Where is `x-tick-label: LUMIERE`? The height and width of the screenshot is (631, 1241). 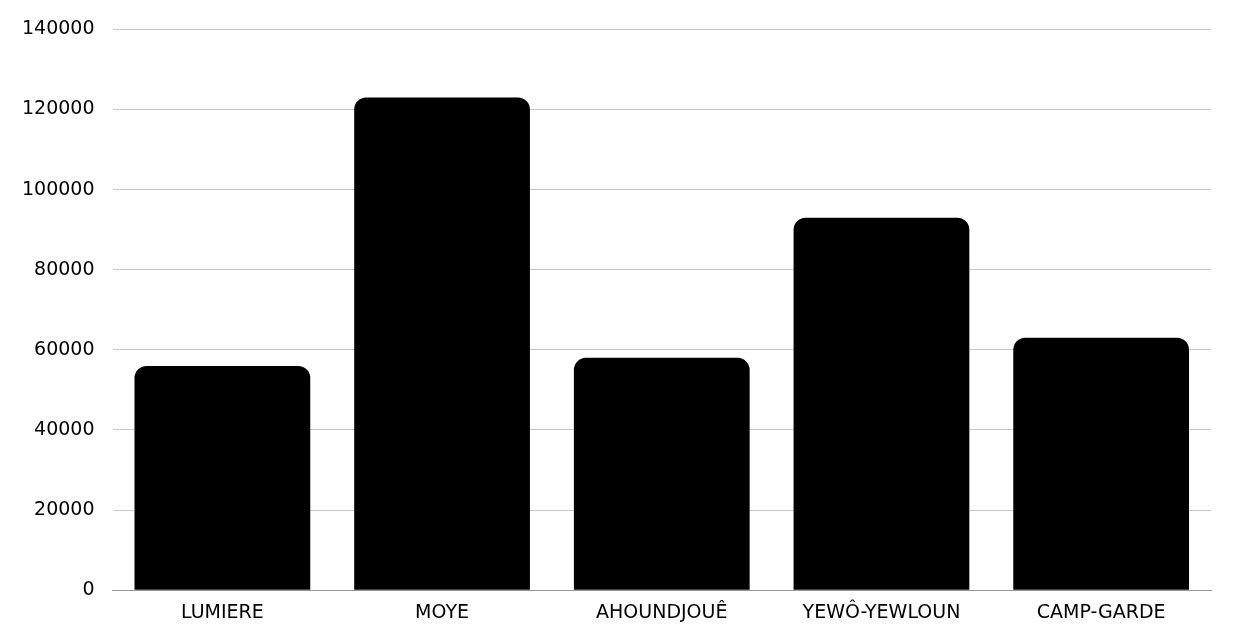 x-tick-label: LUMIERE is located at coordinates (222, 610).